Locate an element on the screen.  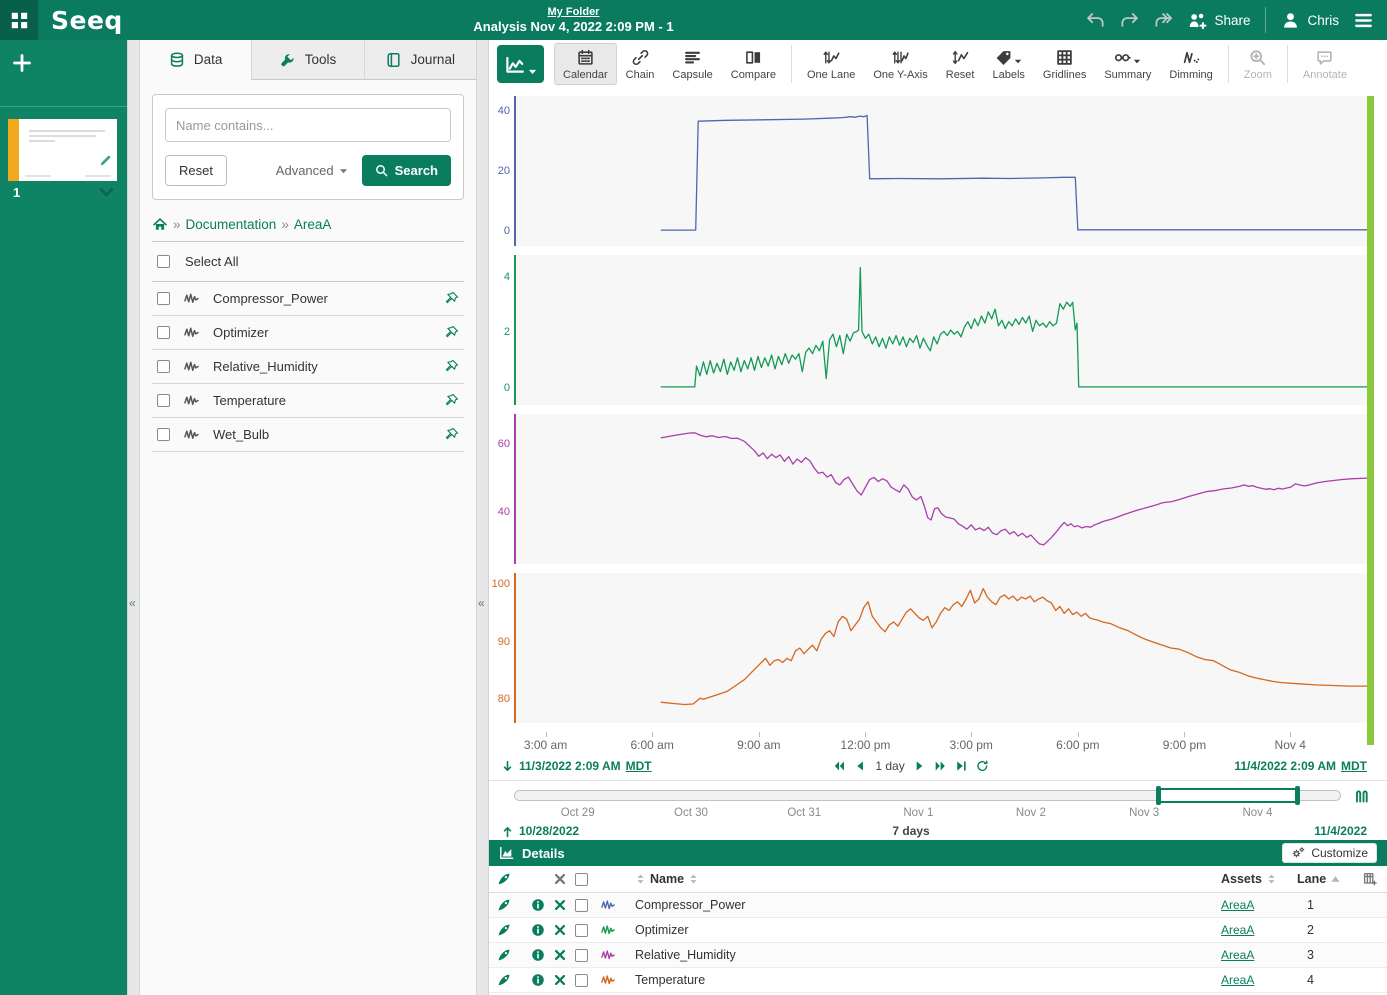
list-item-temperature: Temperature is located at coordinates (308, 401).